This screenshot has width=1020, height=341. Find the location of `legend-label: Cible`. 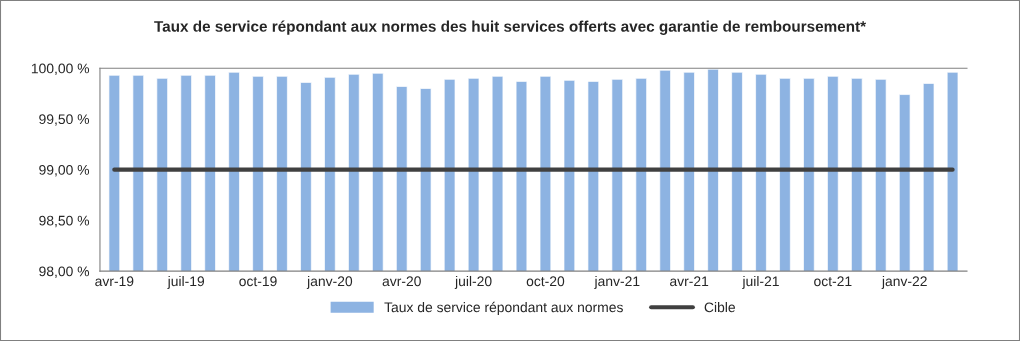

legend-label: Cible is located at coordinates (719, 307).